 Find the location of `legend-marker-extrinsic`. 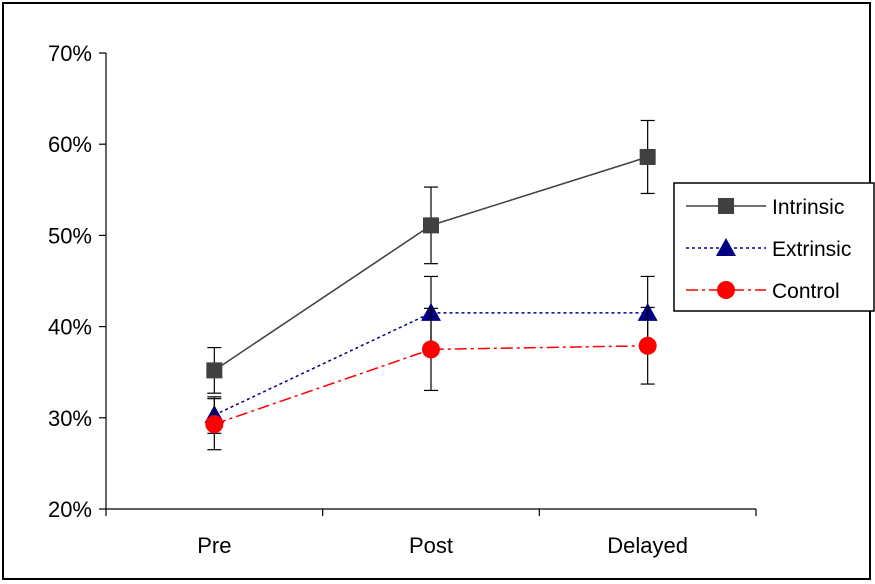

legend-marker-extrinsic is located at coordinates (726, 247).